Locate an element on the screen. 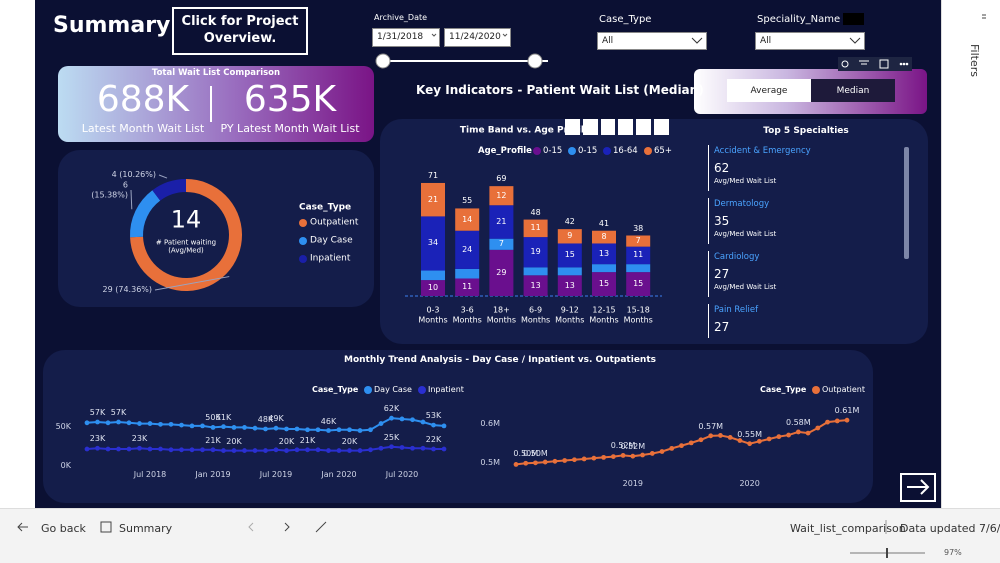 This screenshot has height=563, width=1000. x-tick-label: 9-12 Months is located at coordinates (570, 314).